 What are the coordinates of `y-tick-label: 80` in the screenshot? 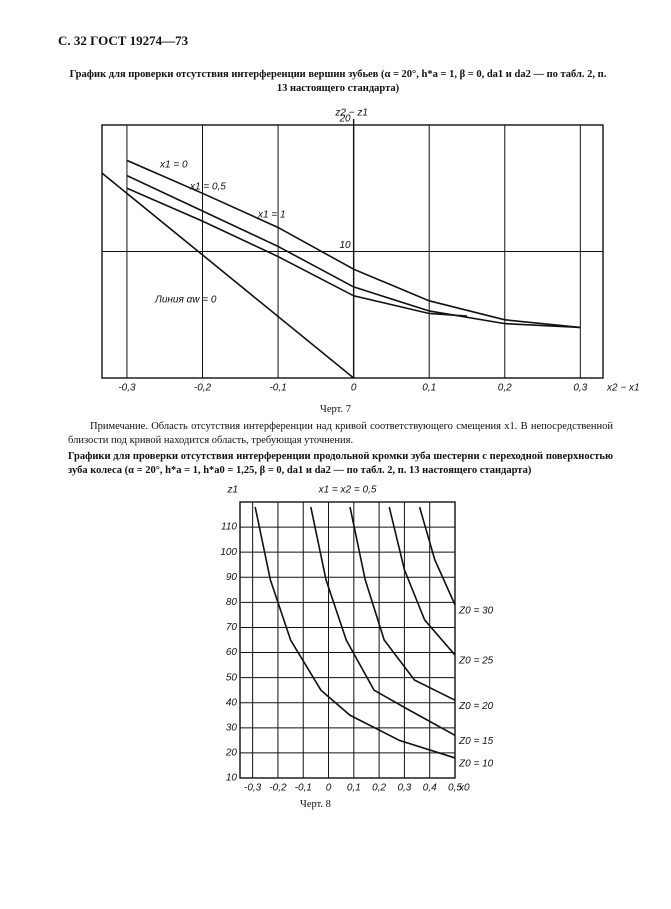 It's located at (232, 602).